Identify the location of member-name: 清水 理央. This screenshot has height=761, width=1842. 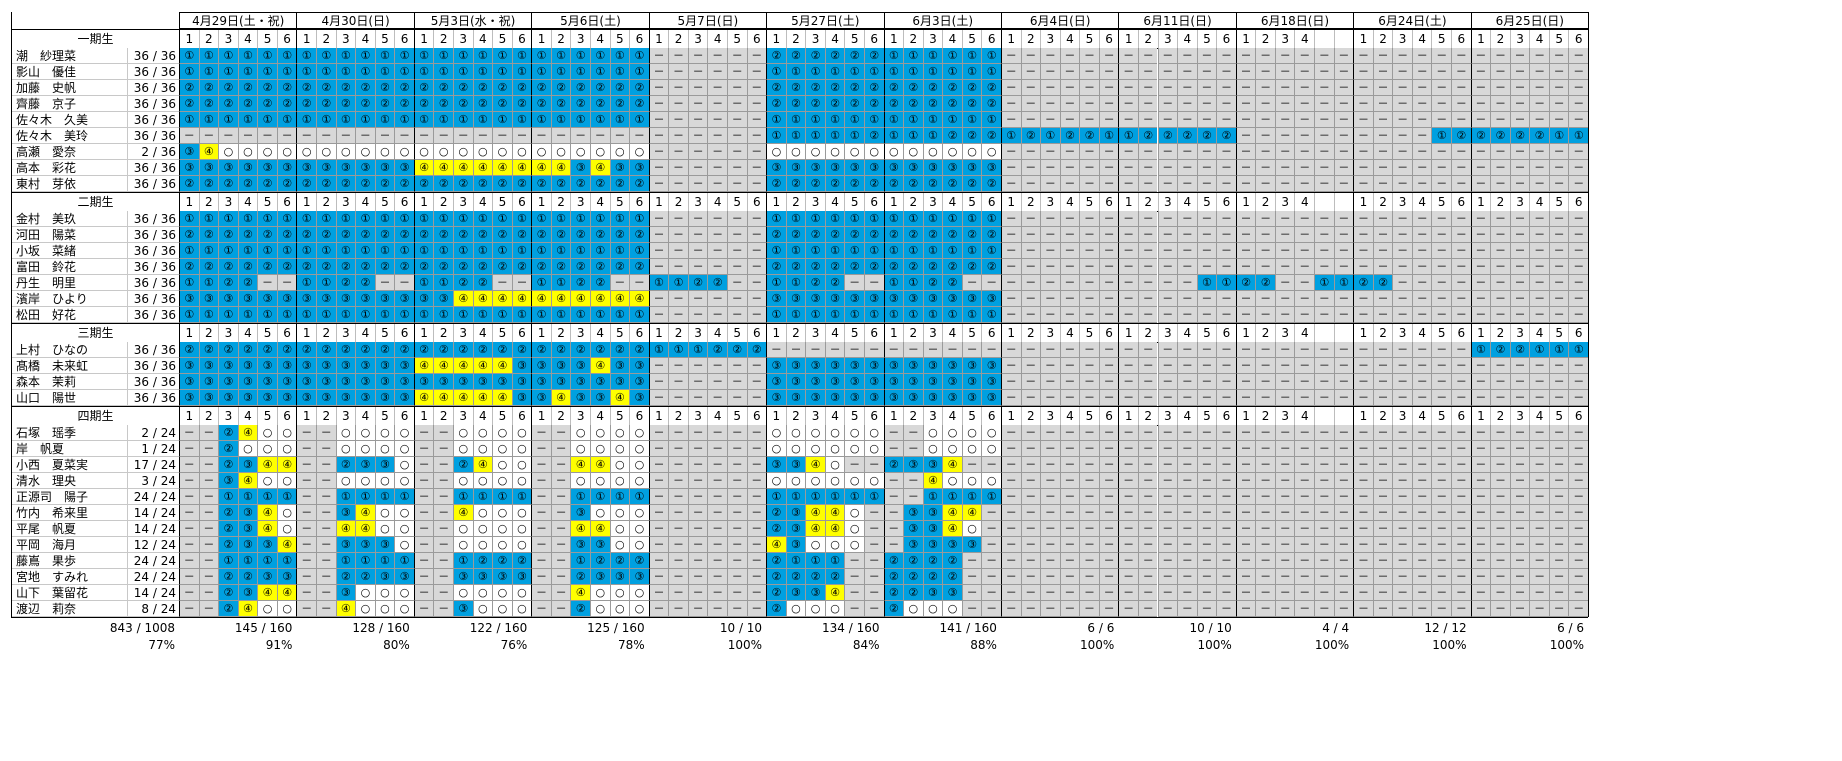
(69, 481).